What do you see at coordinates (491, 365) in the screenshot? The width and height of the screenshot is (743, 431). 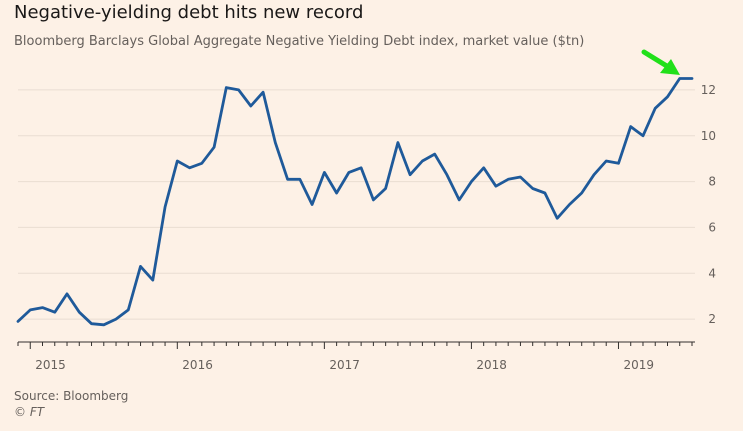 I see `x-tick-label: 2018` at bounding box center [491, 365].